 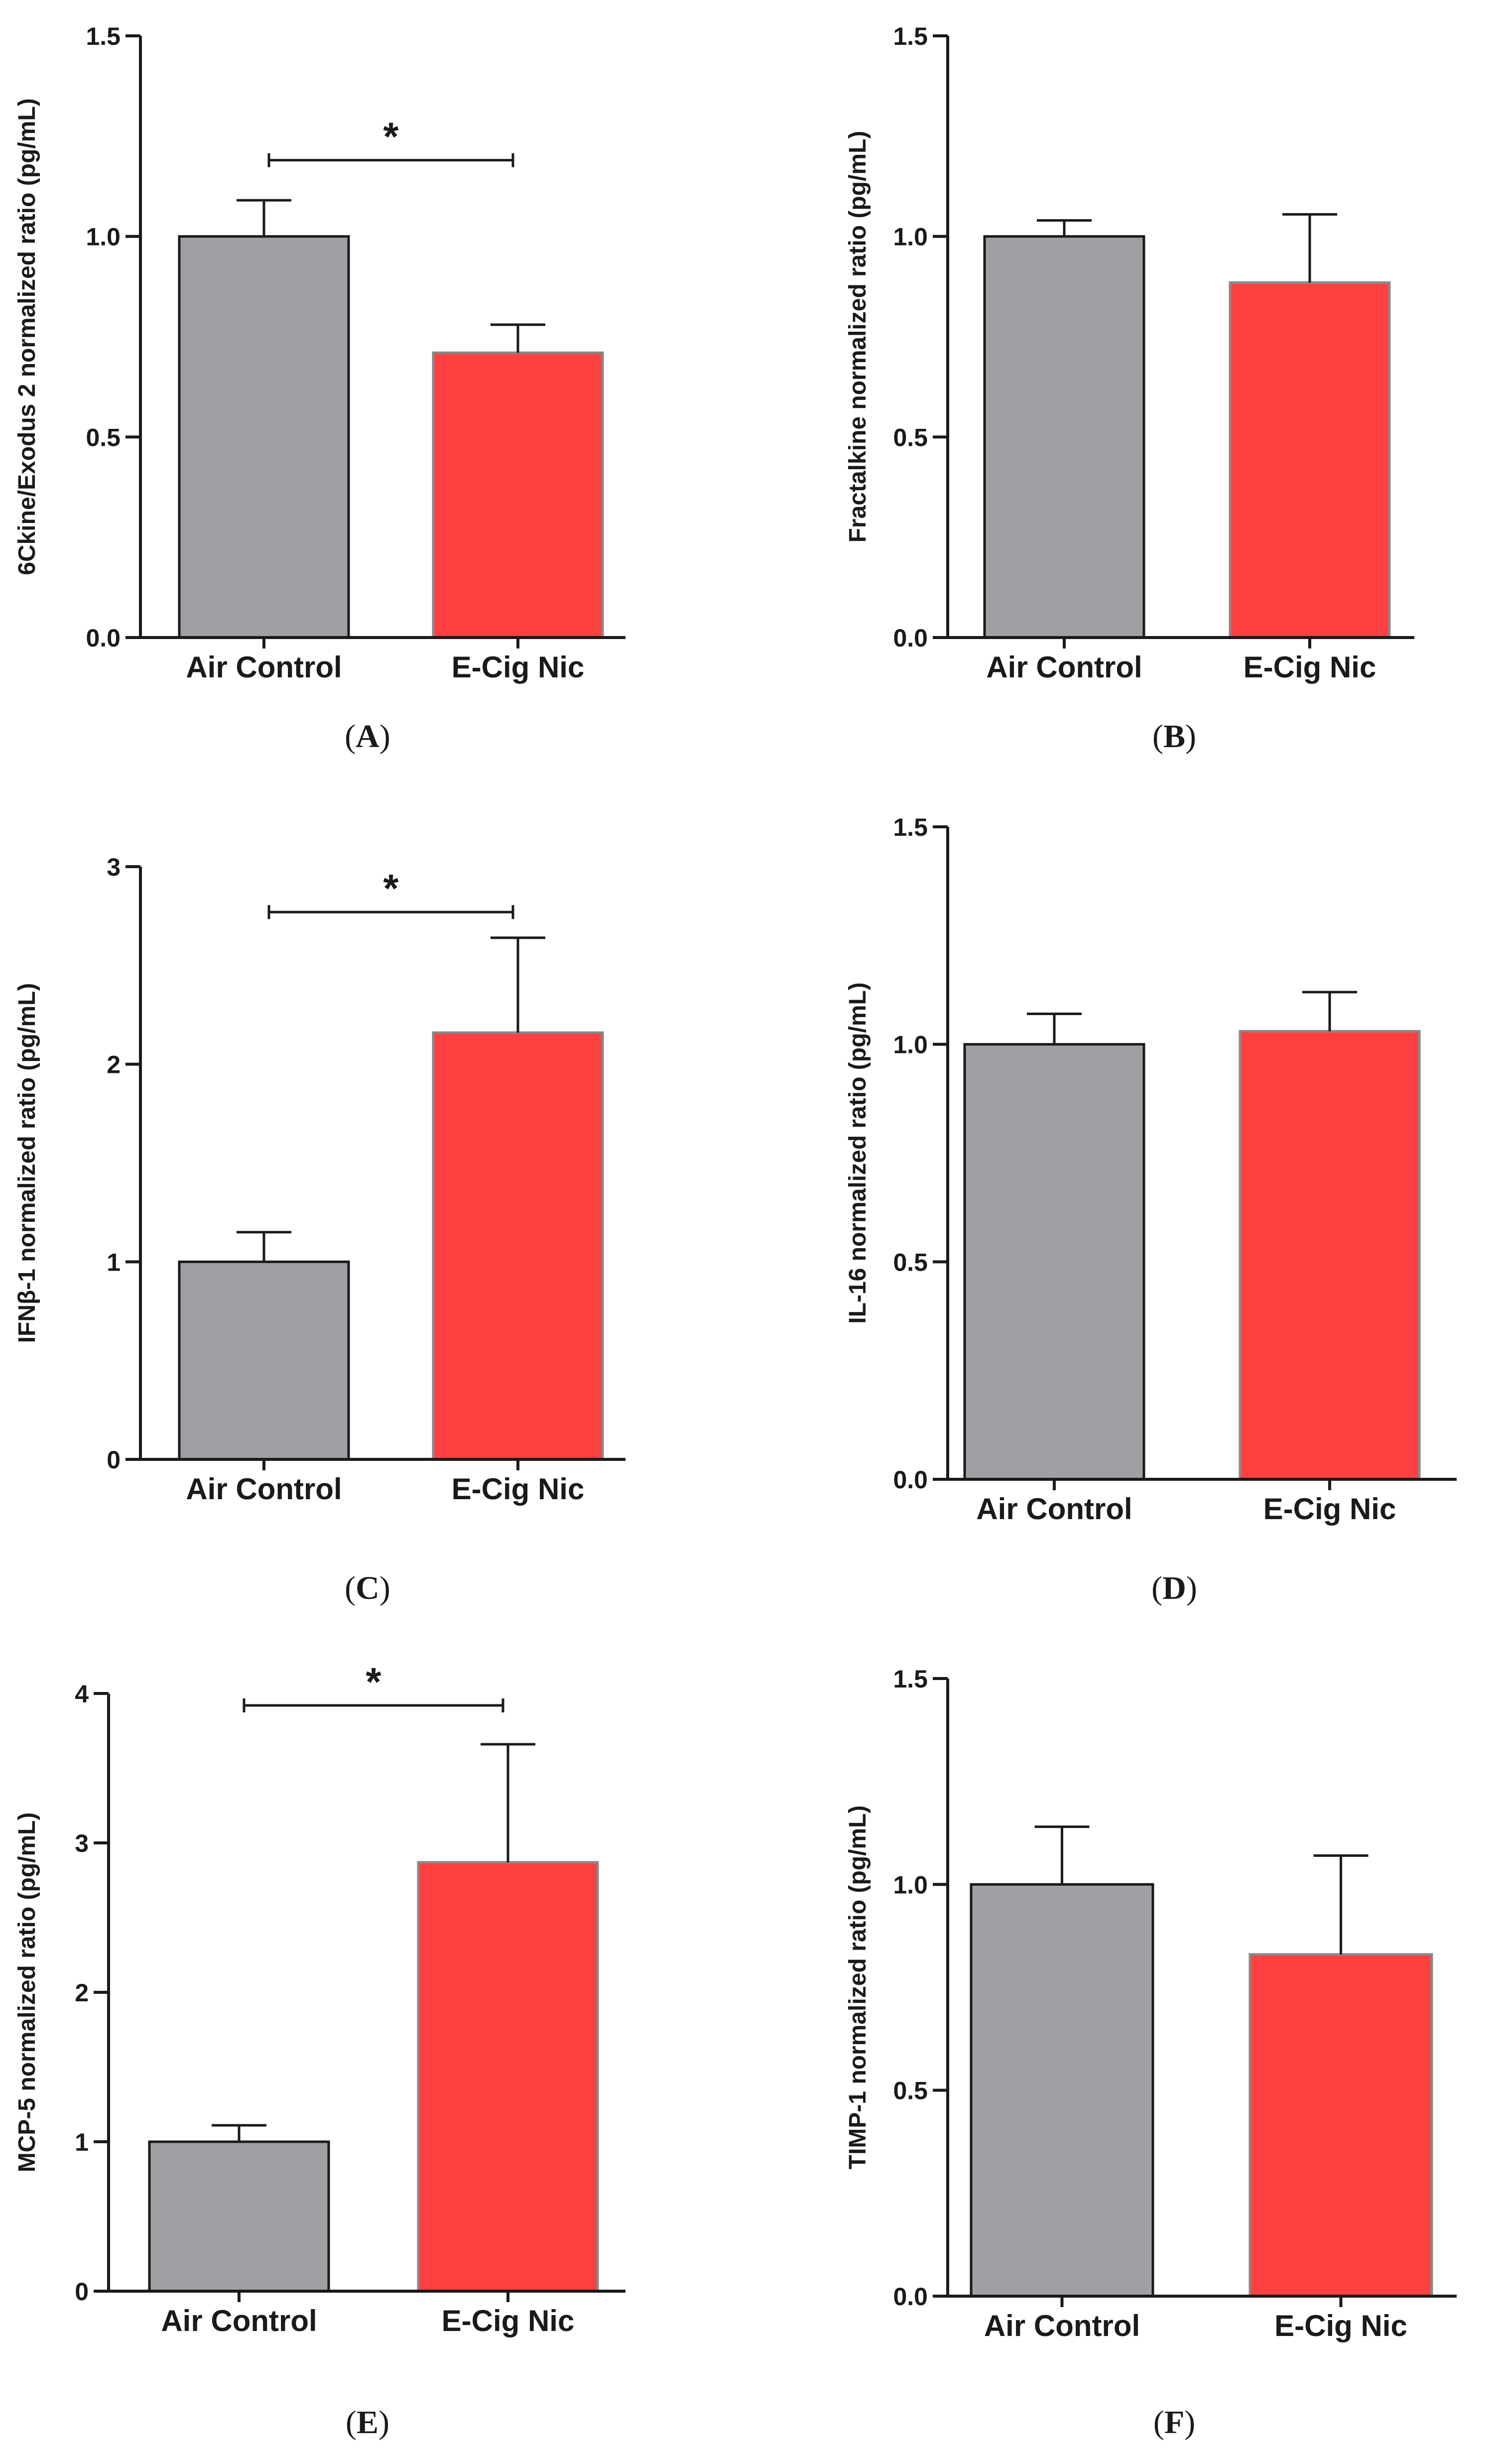 I want to click on panel-caption: (F), so click(x=1174, y=2422).